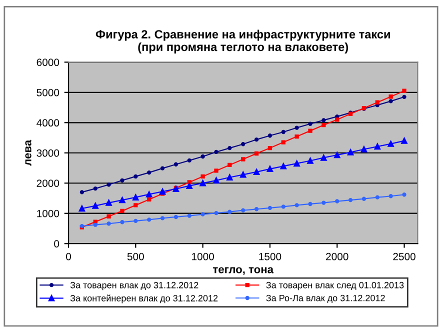 The height and width of the screenshot is (336, 442). What do you see at coordinates (57, 244) in the screenshot?
I see `y-tick-label: 0` at bounding box center [57, 244].